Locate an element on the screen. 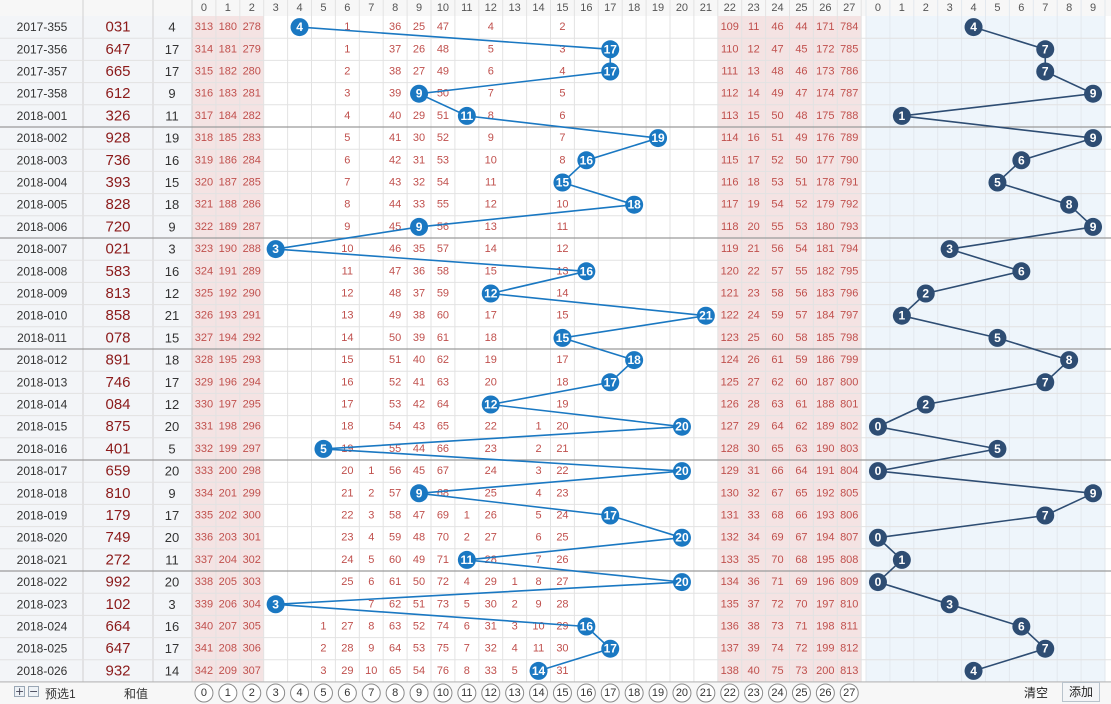 Image resolution: width=1111 pixels, height=704 pixels. miss-cell: 9 is located at coordinates (347, 227).